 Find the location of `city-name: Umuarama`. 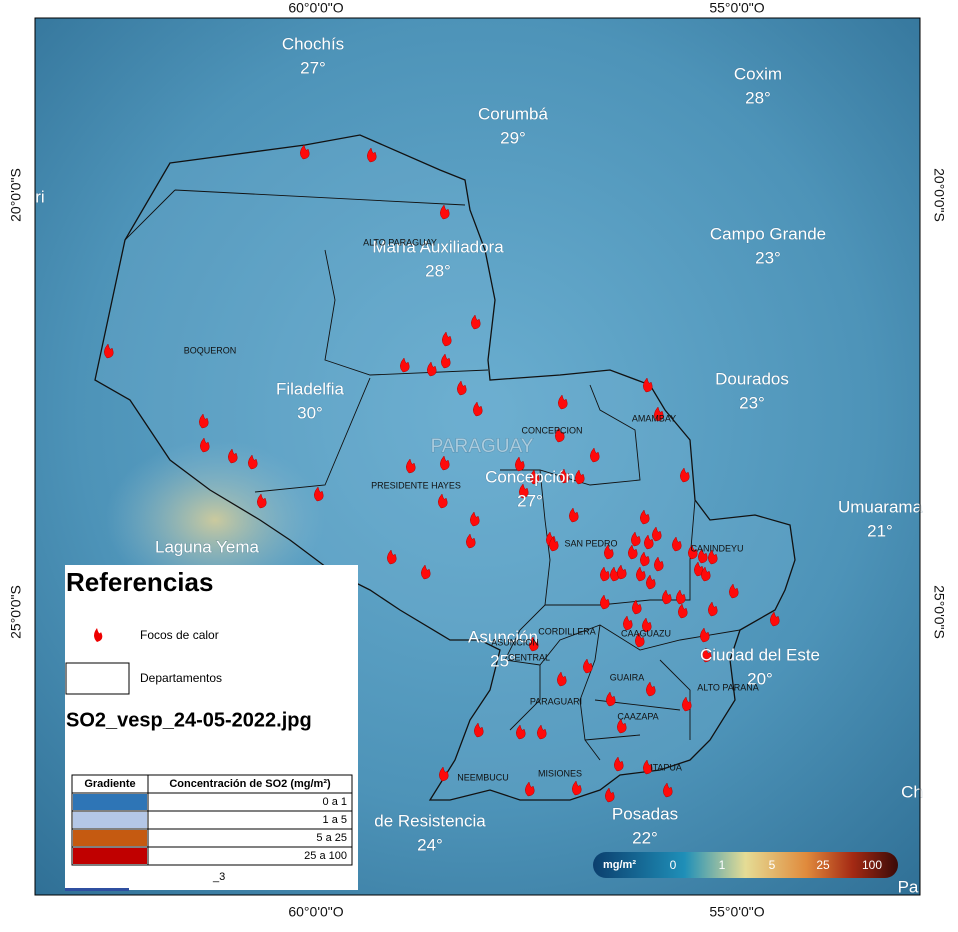

city-name: Umuarama is located at coordinates (880, 506).